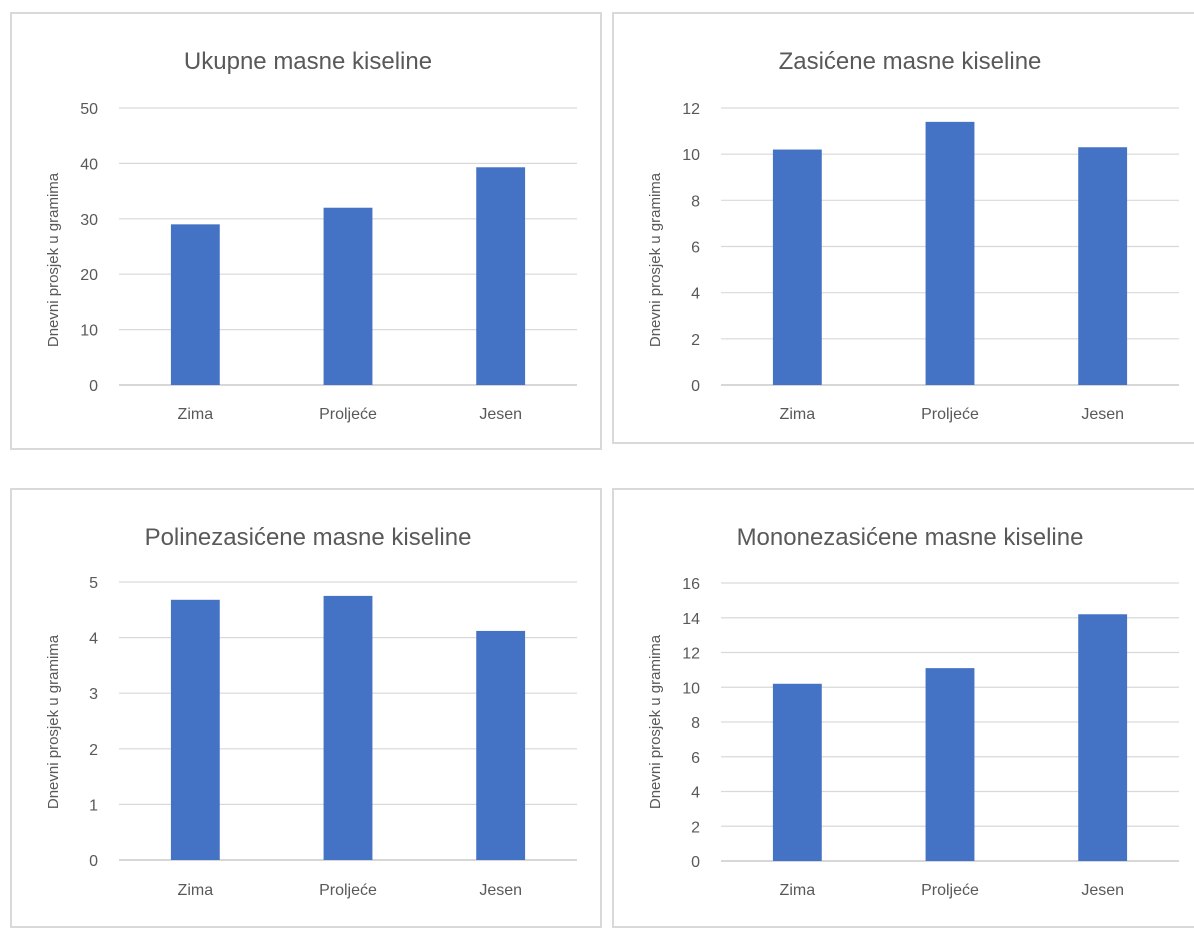 This screenshot has width=1194, height=930. Describe the element at coordinates (89, 109) in the screenshot. I see `y-tick-label: 50` at that location.